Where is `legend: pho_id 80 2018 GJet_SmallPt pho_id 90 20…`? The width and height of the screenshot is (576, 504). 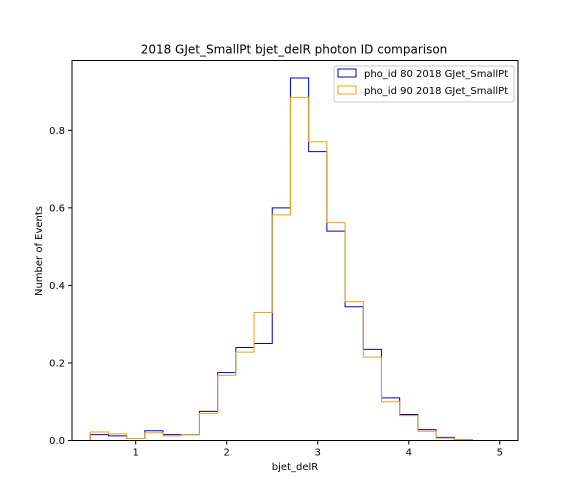 legend: pho_id 80 2018 GJet_SmallPt pho_id 90 20… is located at coordinates (424, 84).